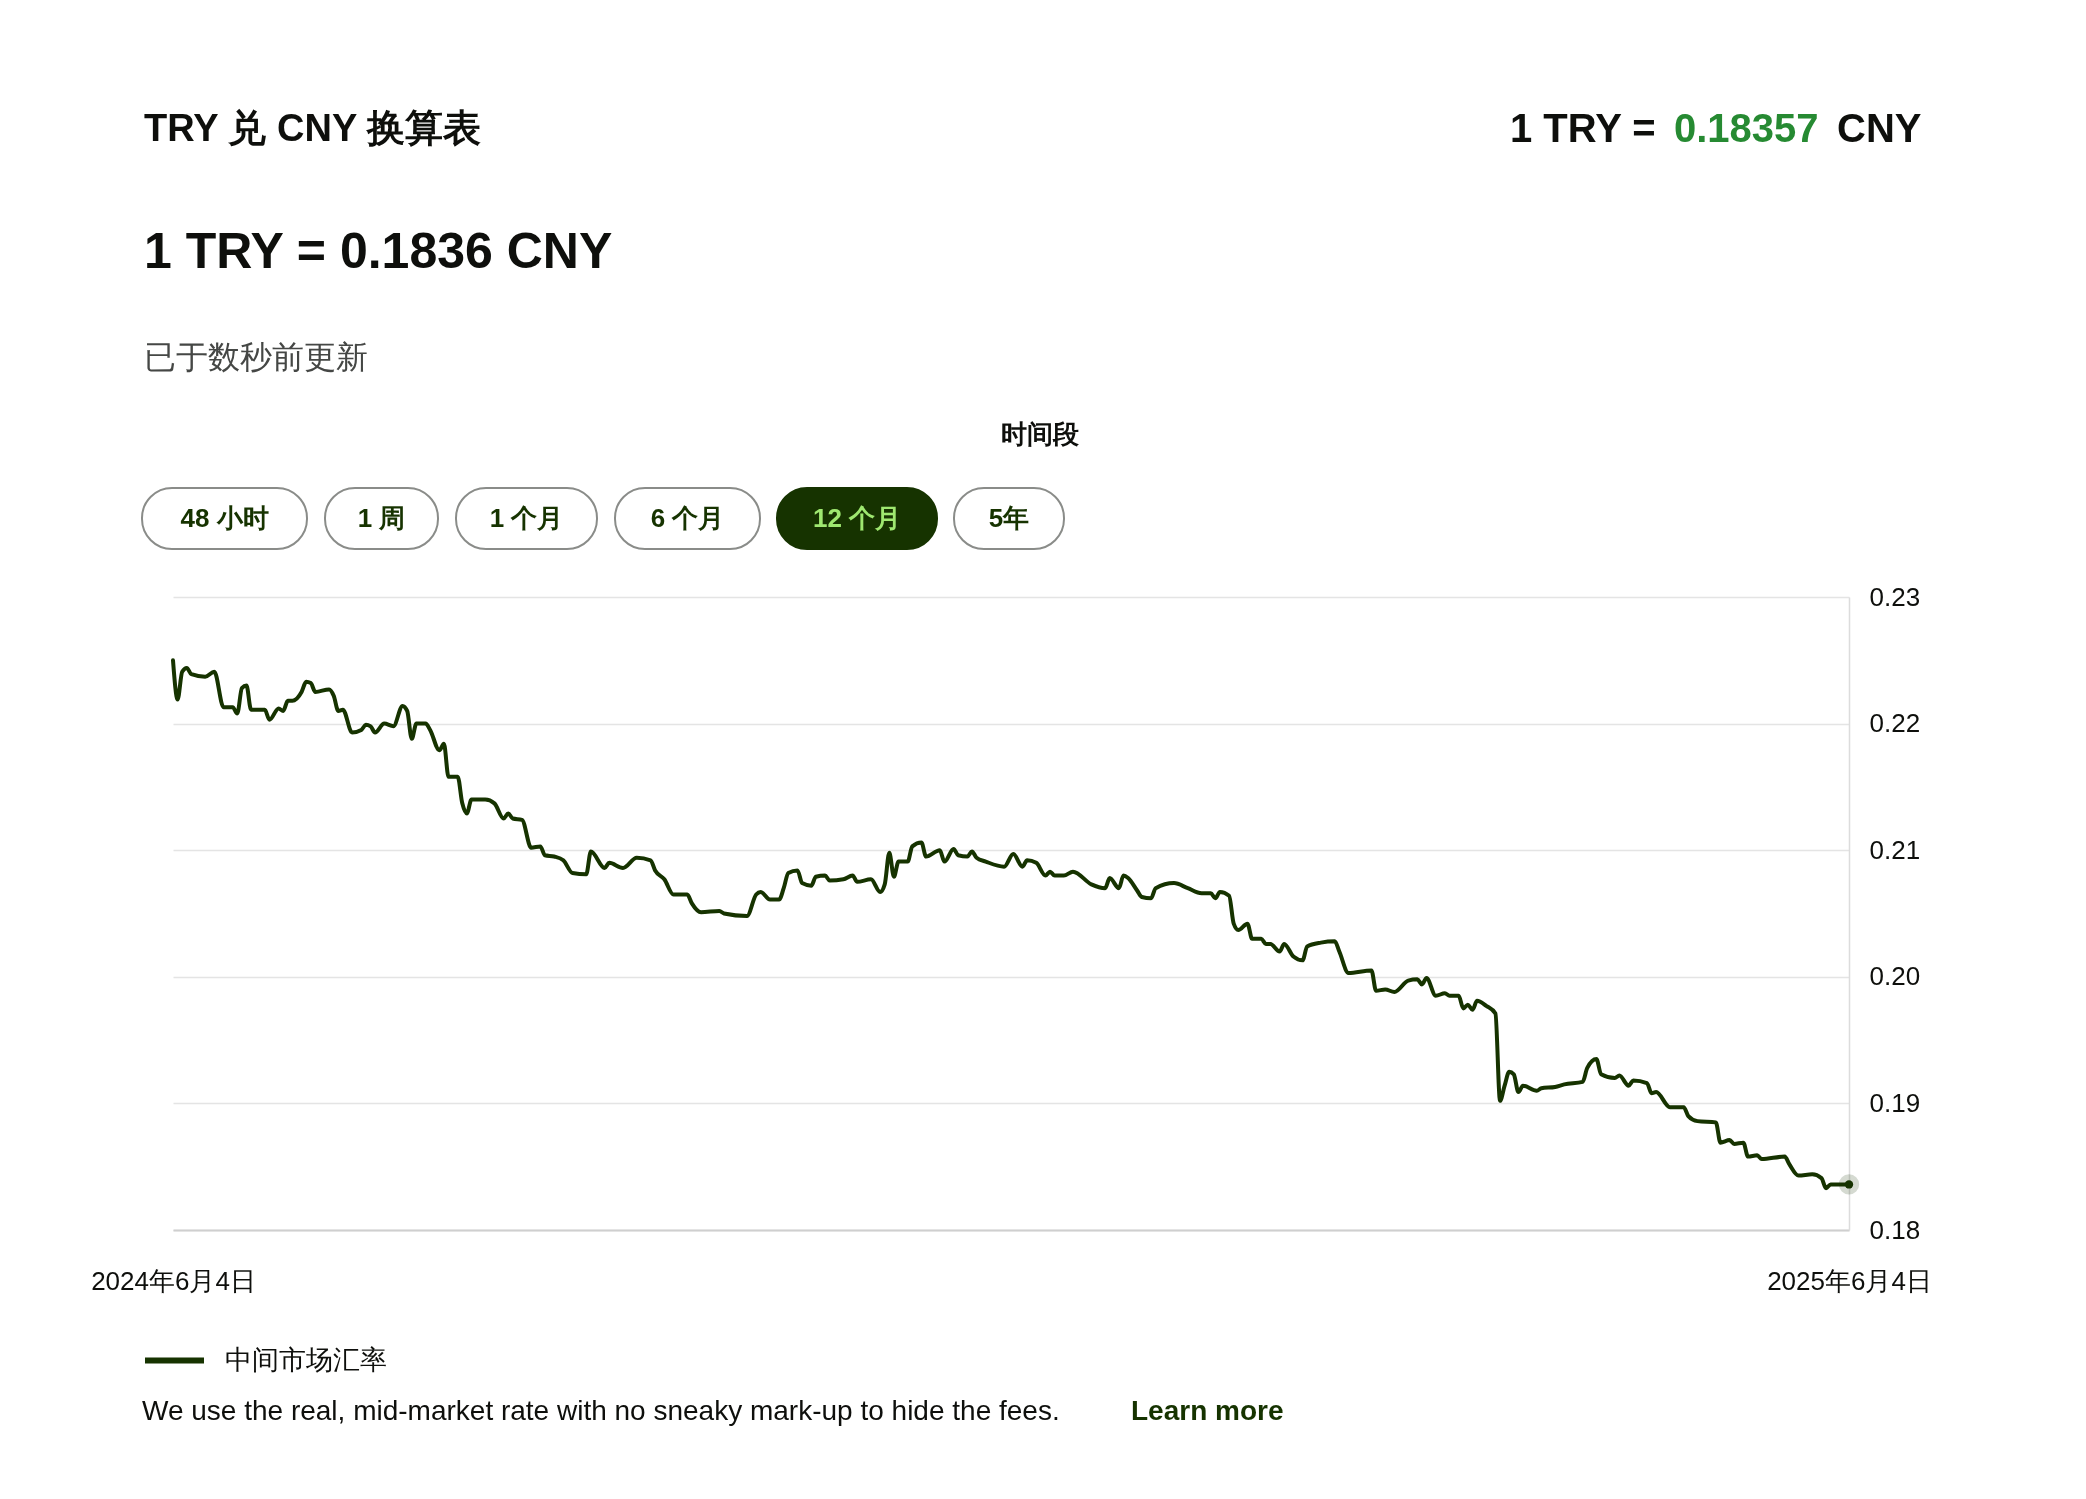  What do you see at coordinates (173, 1280) in the screenshot?
I see `x-tick-label: 2024年6月4日` at bounding box center [173, 1280].